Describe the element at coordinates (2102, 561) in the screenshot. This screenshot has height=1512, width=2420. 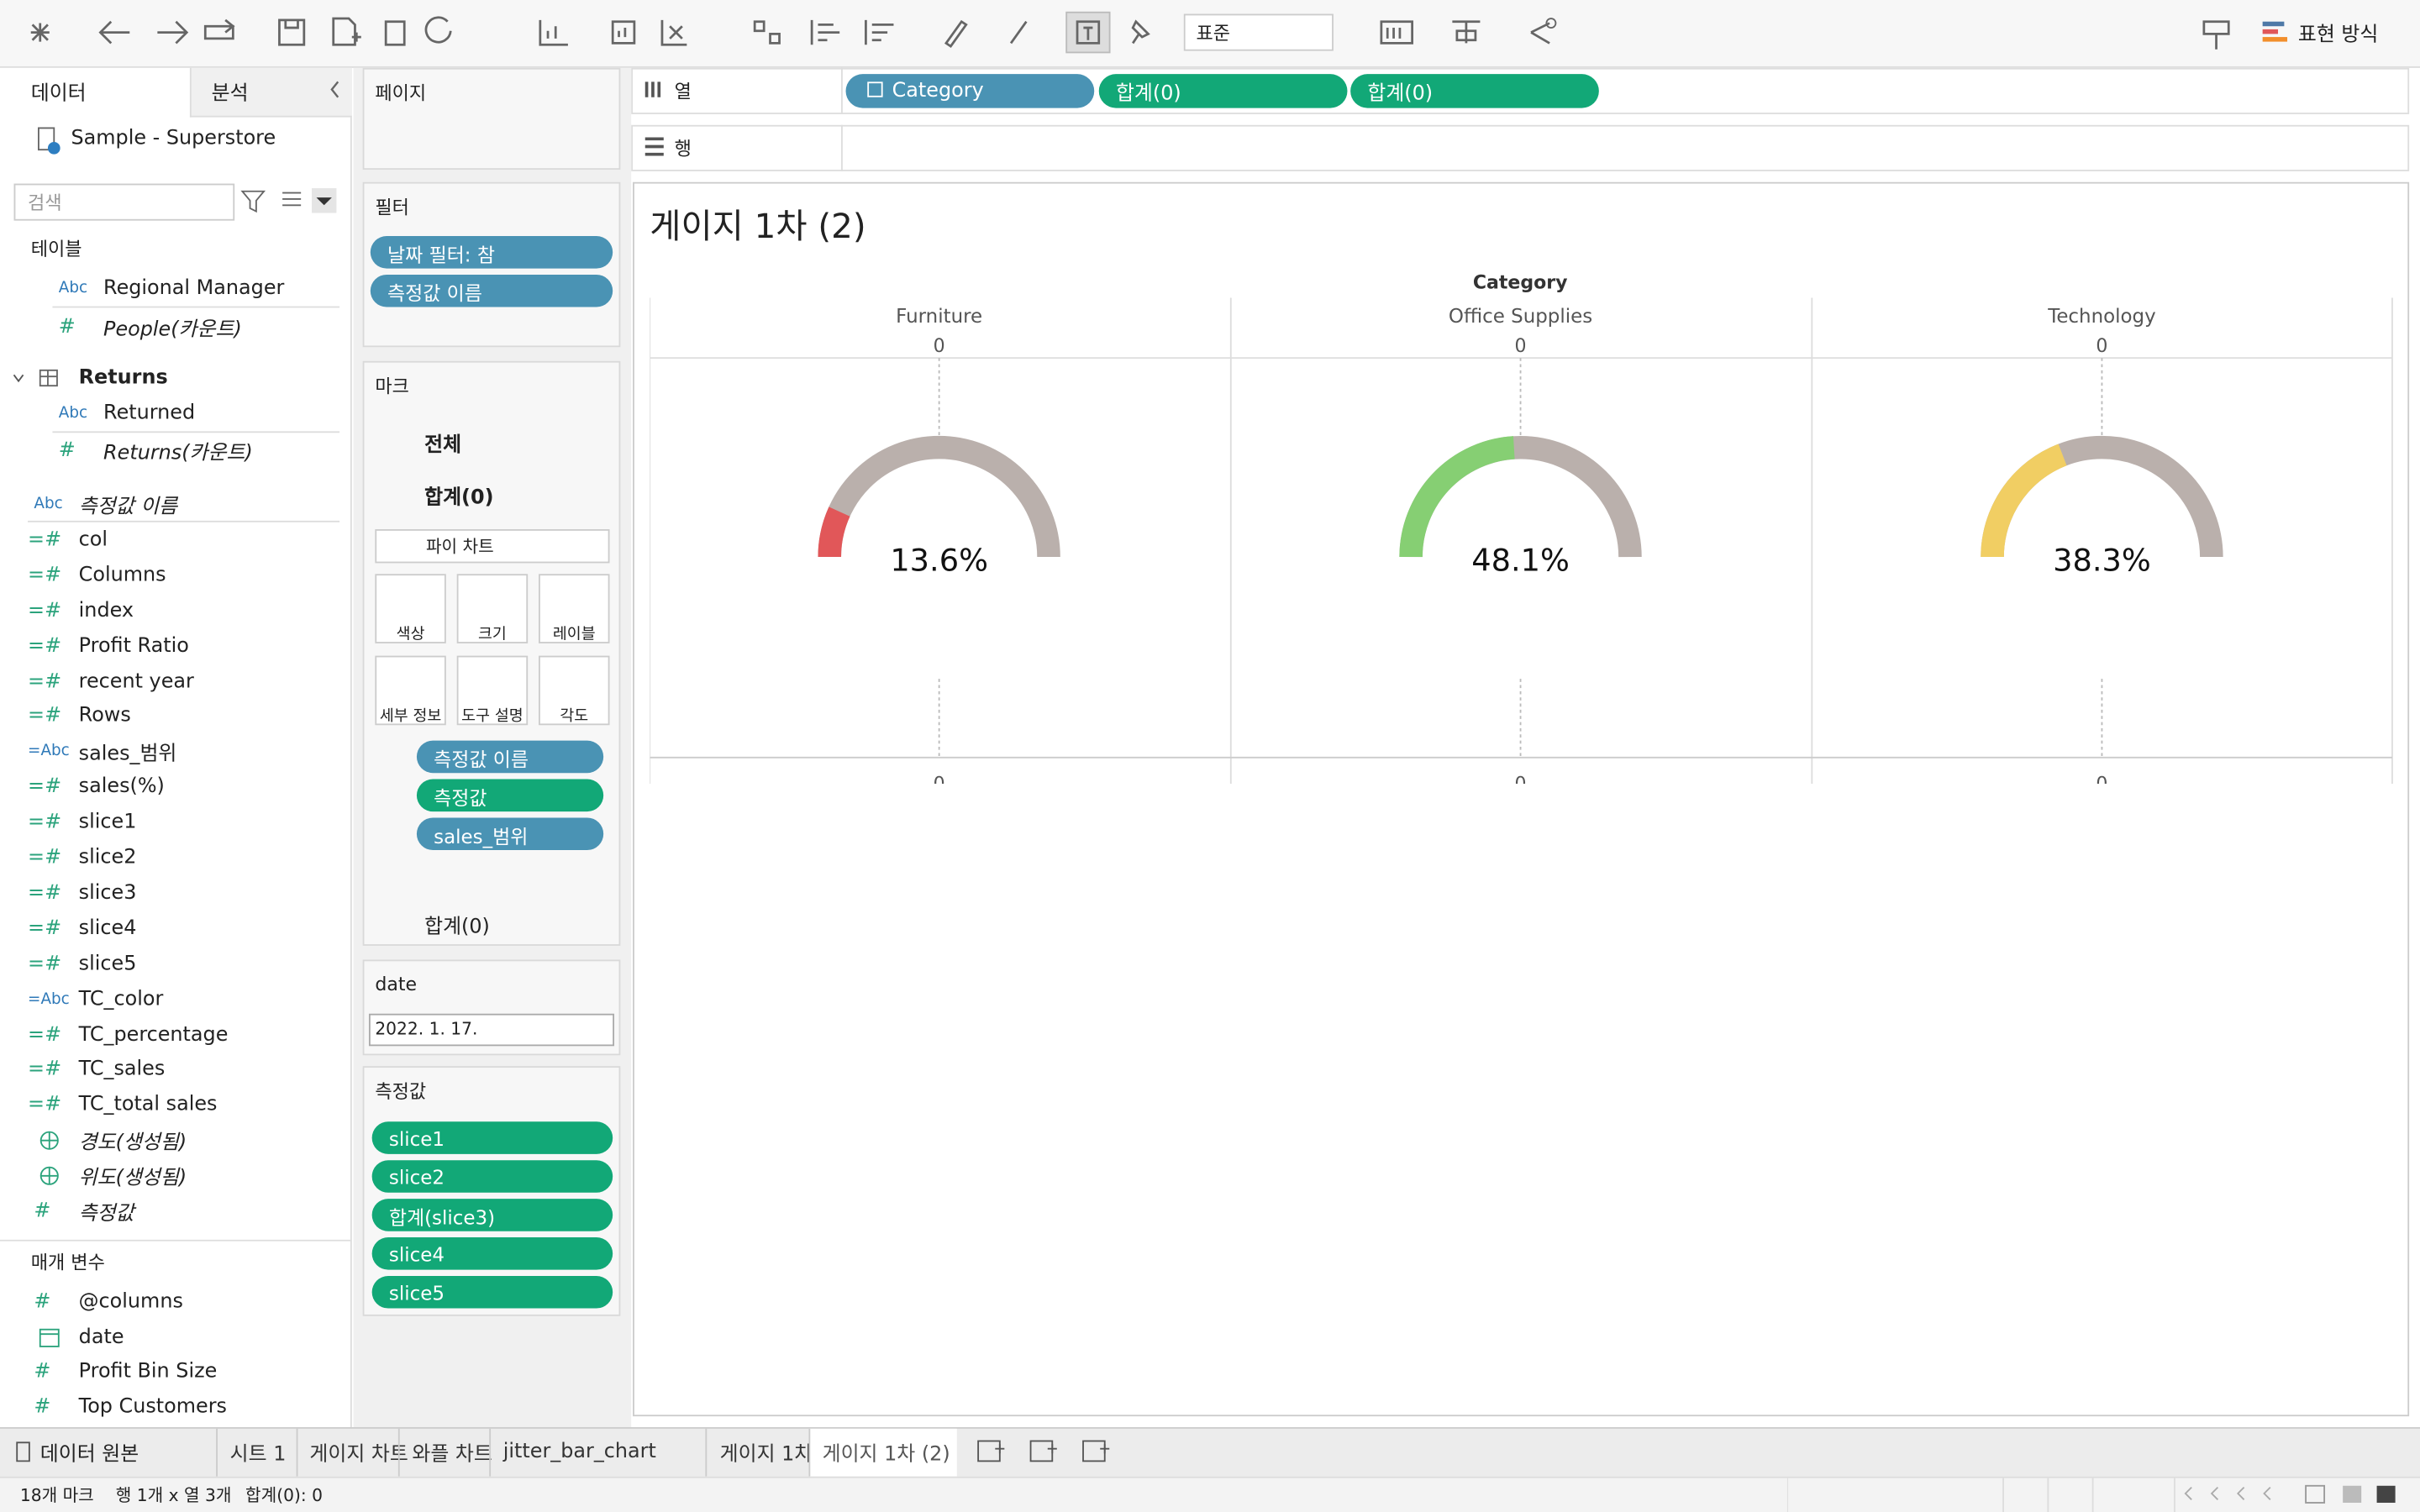
I see `gauge-value-label: 38.3%` at that location.